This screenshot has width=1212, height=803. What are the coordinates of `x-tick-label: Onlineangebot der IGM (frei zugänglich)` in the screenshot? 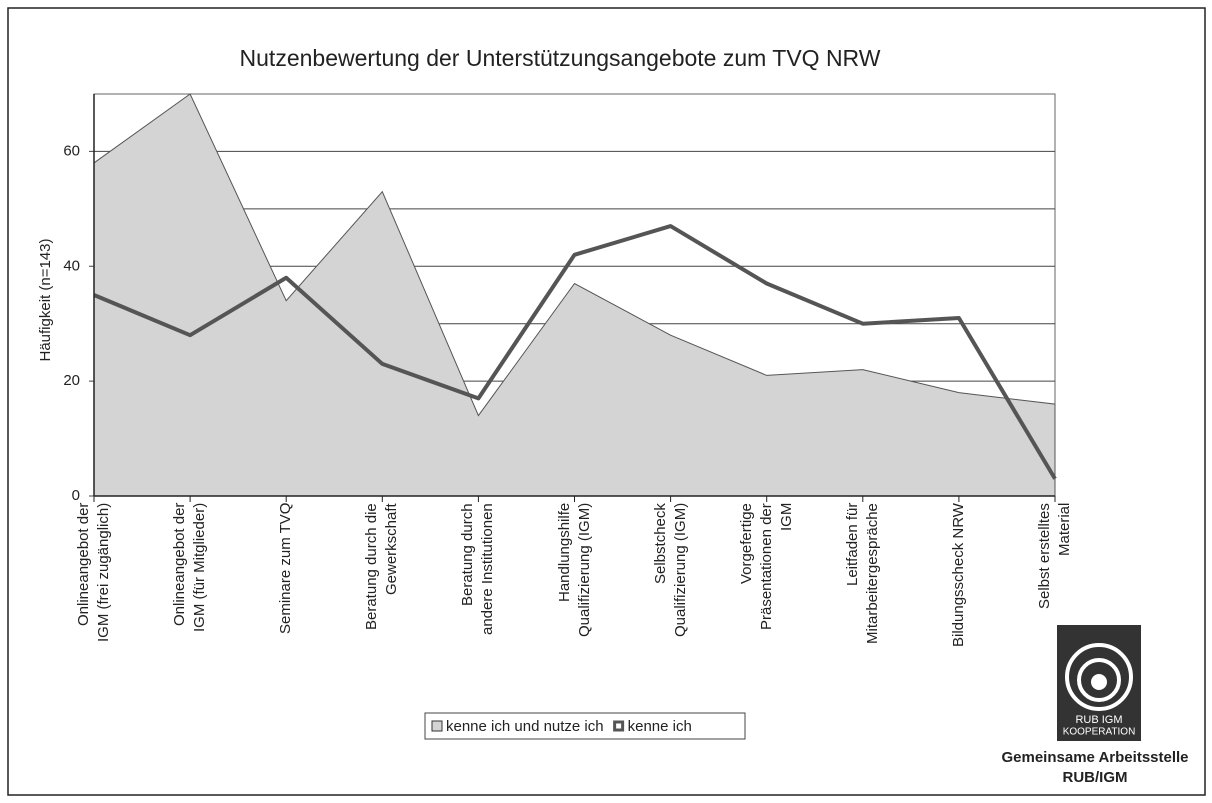 It's located at (93, 573).